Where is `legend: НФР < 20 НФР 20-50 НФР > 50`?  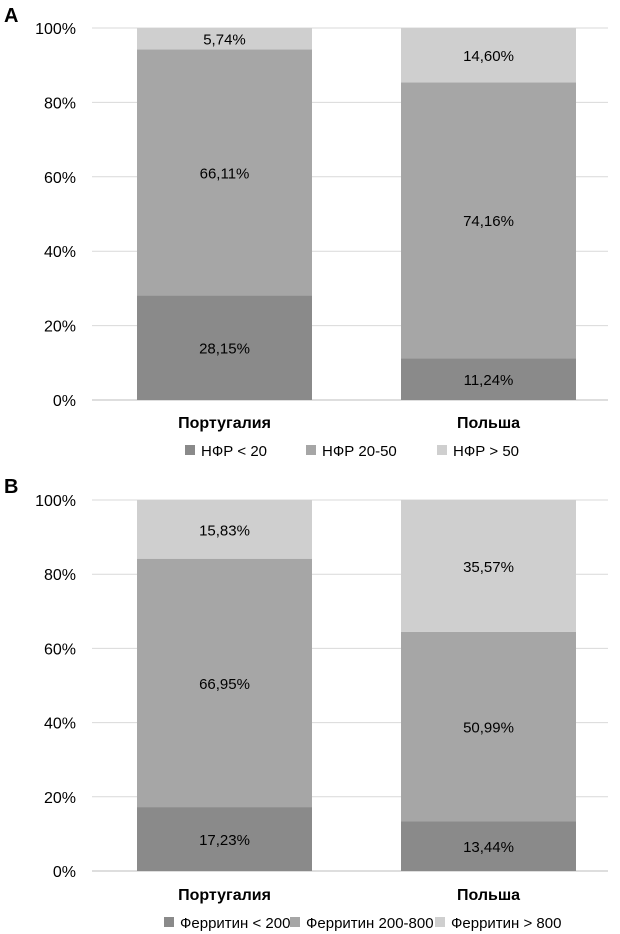
legend: НФР < 20 НФР 20-50 НФР > 50 is located at coordinates (352, 451).